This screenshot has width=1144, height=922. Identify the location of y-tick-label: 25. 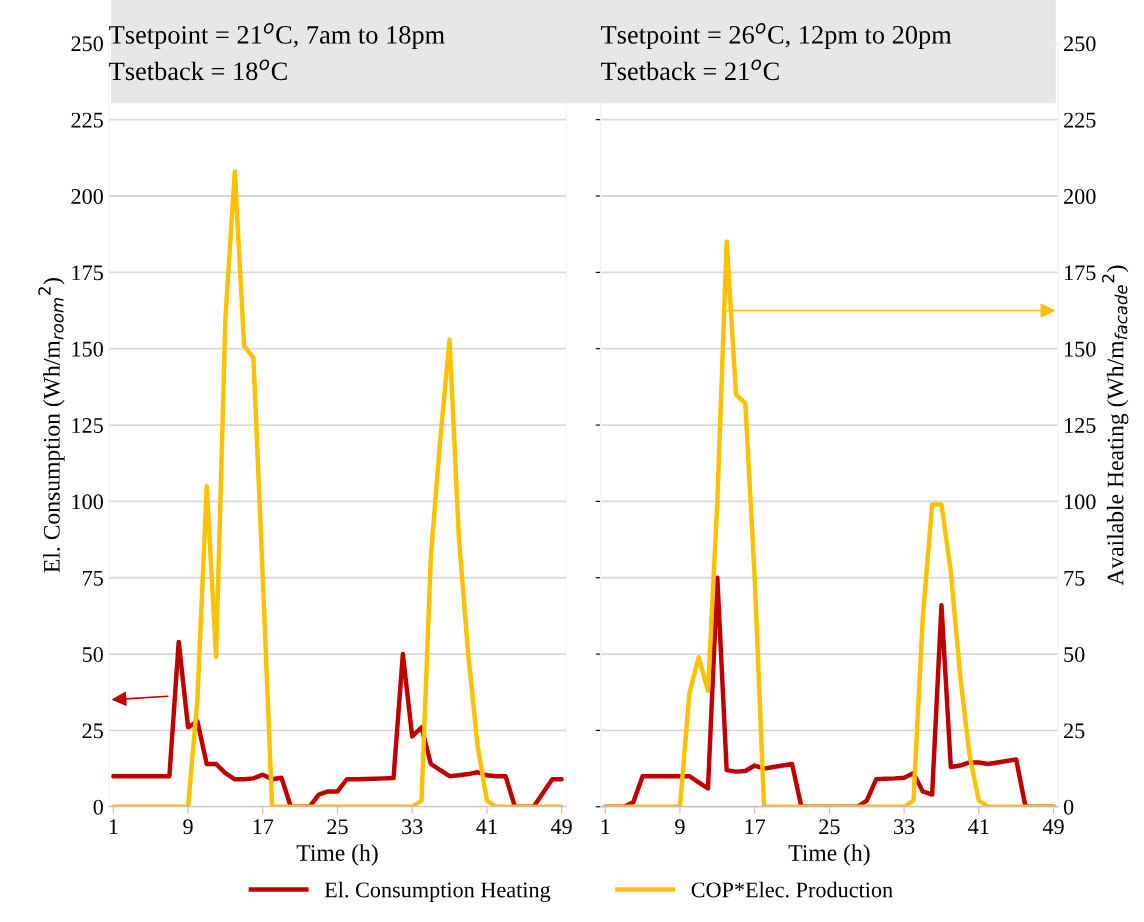
(92, 731).